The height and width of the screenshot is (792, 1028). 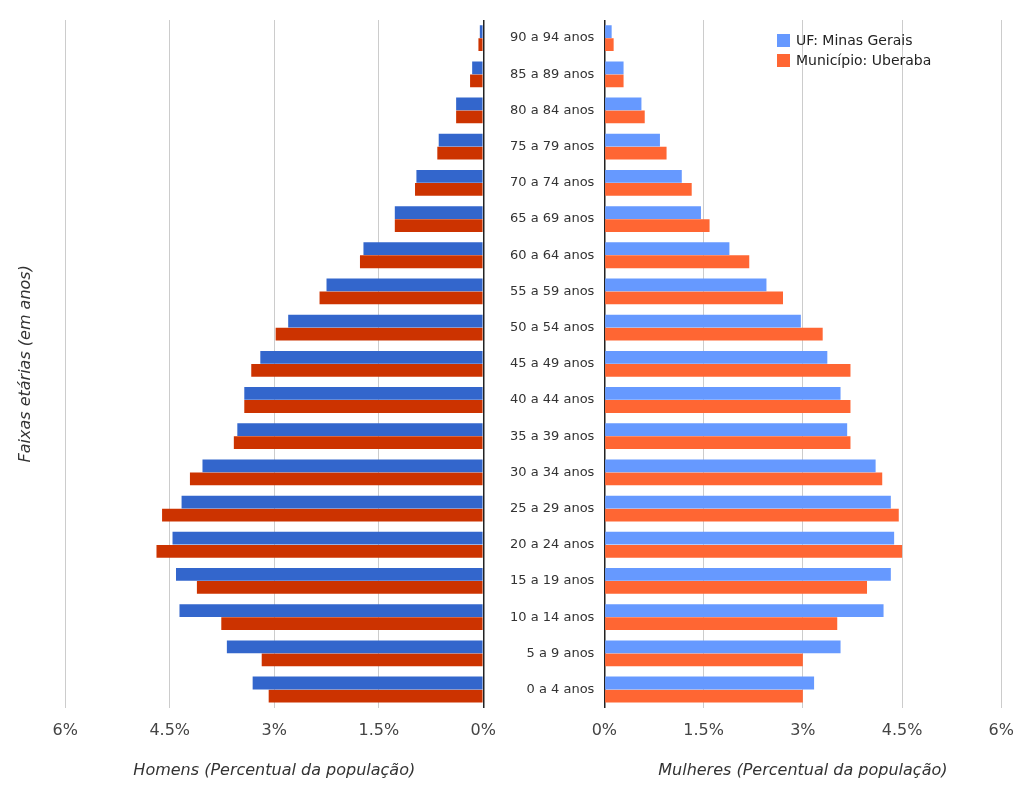 What do you see at coordinates (552, 182) in the screenshot?
I see `y-tick-label: 70 a 74 anos` at bounding box center [552, 182].